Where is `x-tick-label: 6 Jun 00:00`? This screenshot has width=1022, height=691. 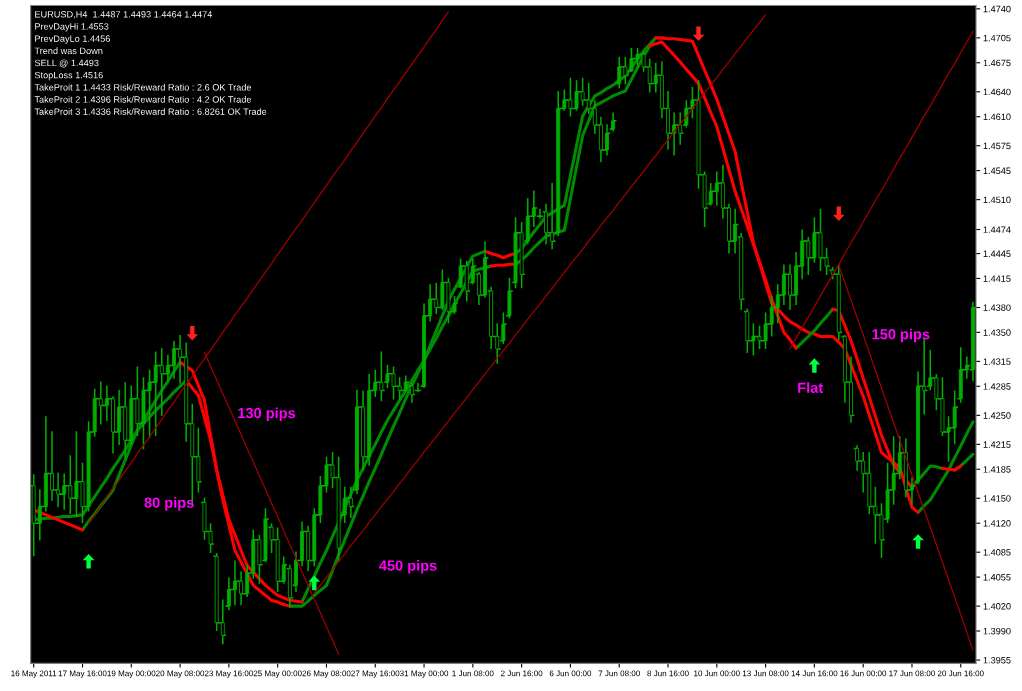 x-tick-label: 6 Jun 00:00 is located at coordinates (570, 673).